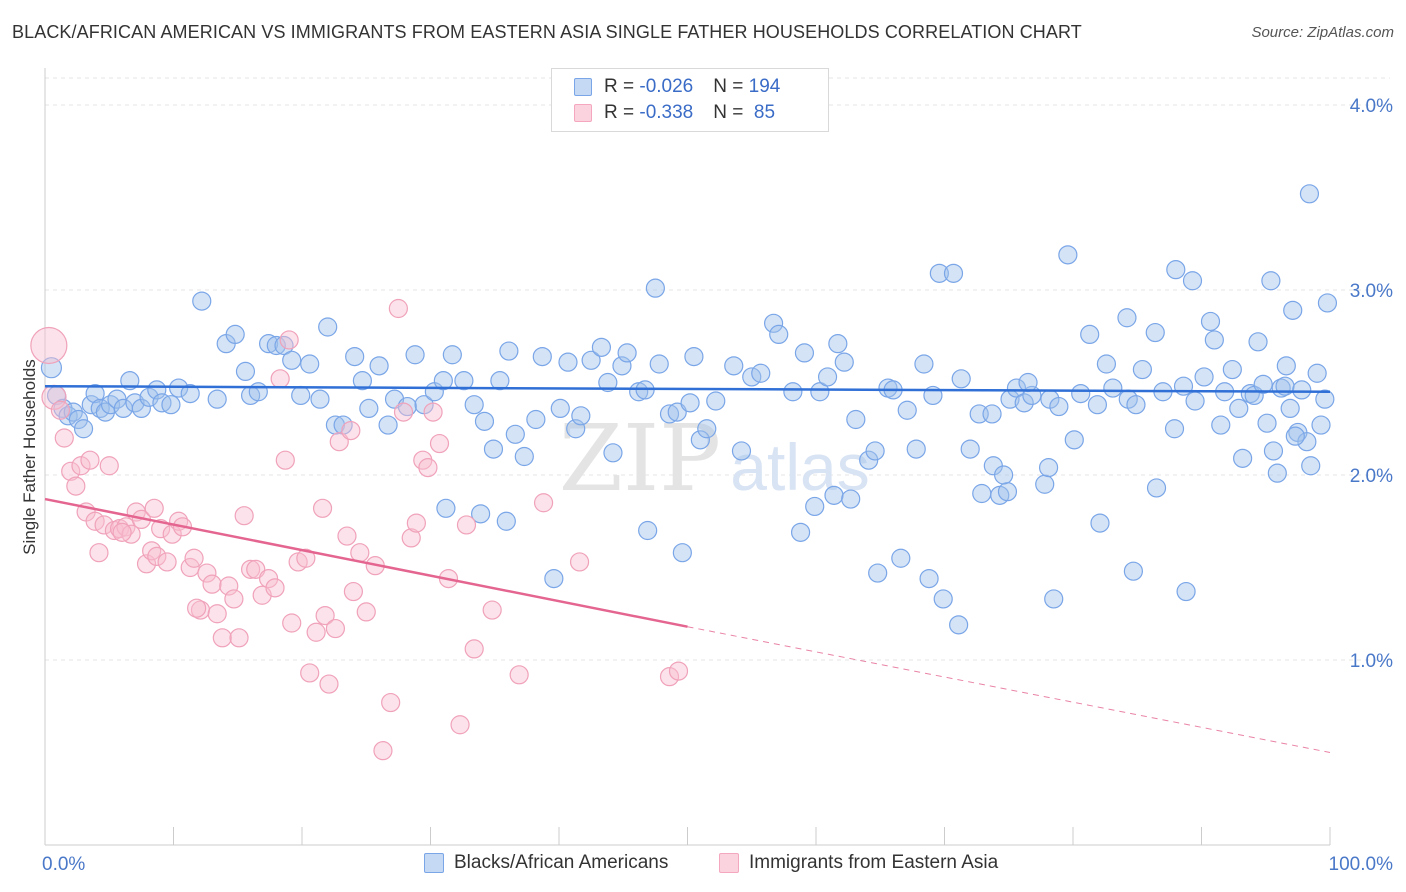 Image resolution: width=1406 pixels, height=892 pixels. I want to click on legend-swatch-pink, so click(583, 113).